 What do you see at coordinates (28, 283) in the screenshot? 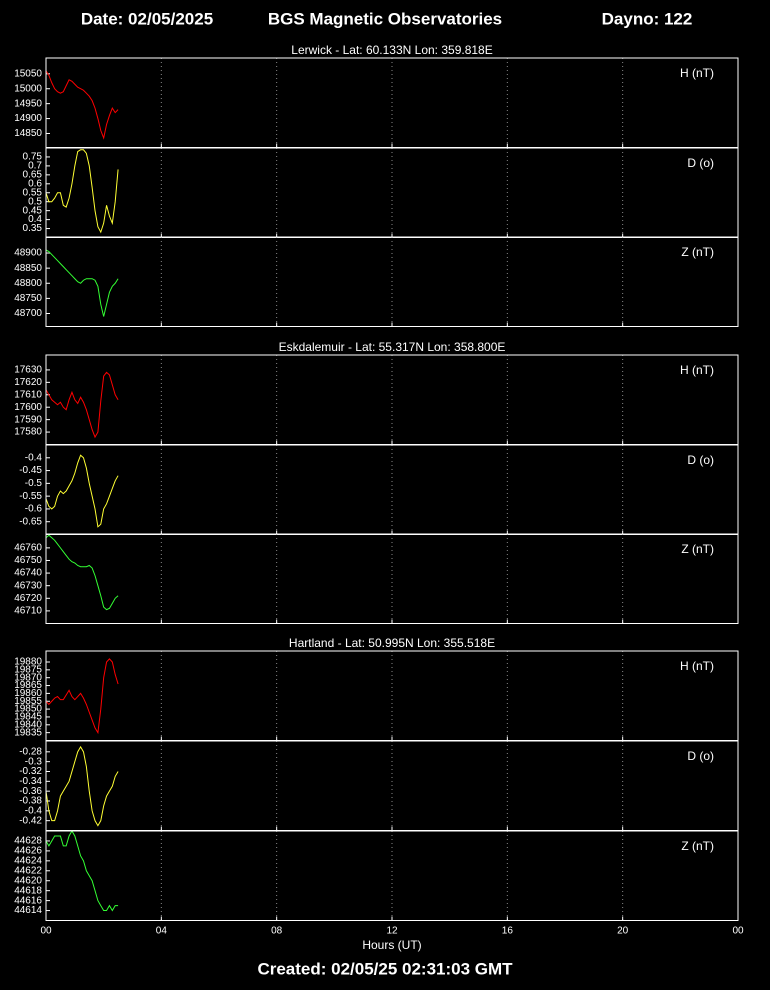
I see `y-tick-label: 48800` at bounding box center [28, 283].